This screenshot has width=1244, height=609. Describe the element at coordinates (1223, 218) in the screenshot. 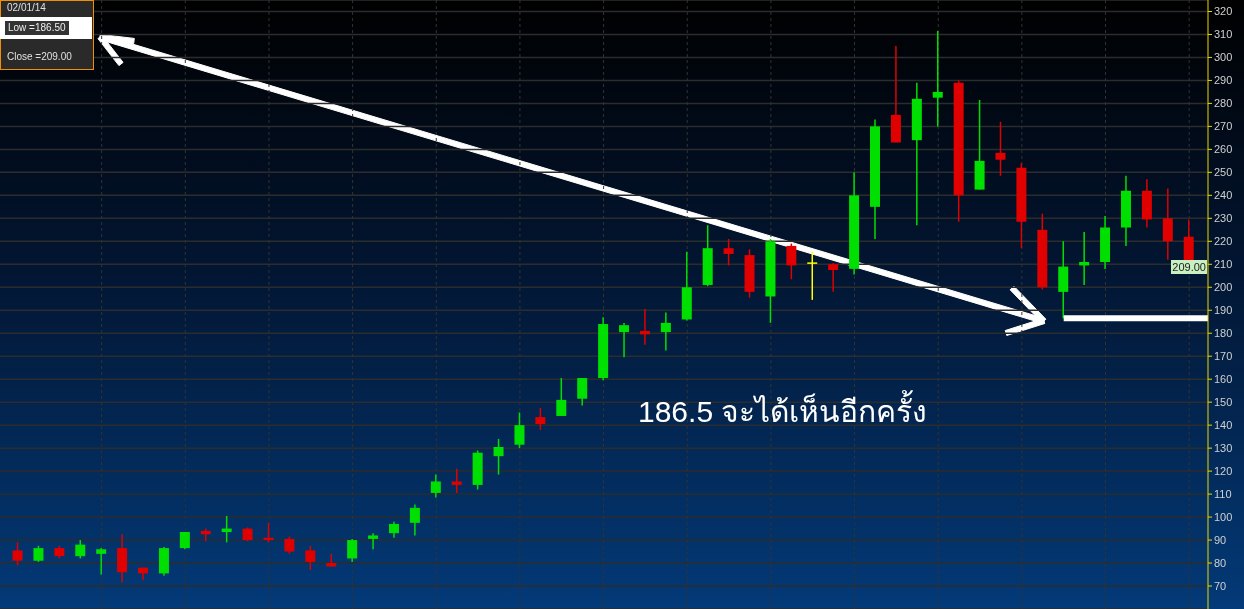

I see `y-tick-label: 230` at that location.